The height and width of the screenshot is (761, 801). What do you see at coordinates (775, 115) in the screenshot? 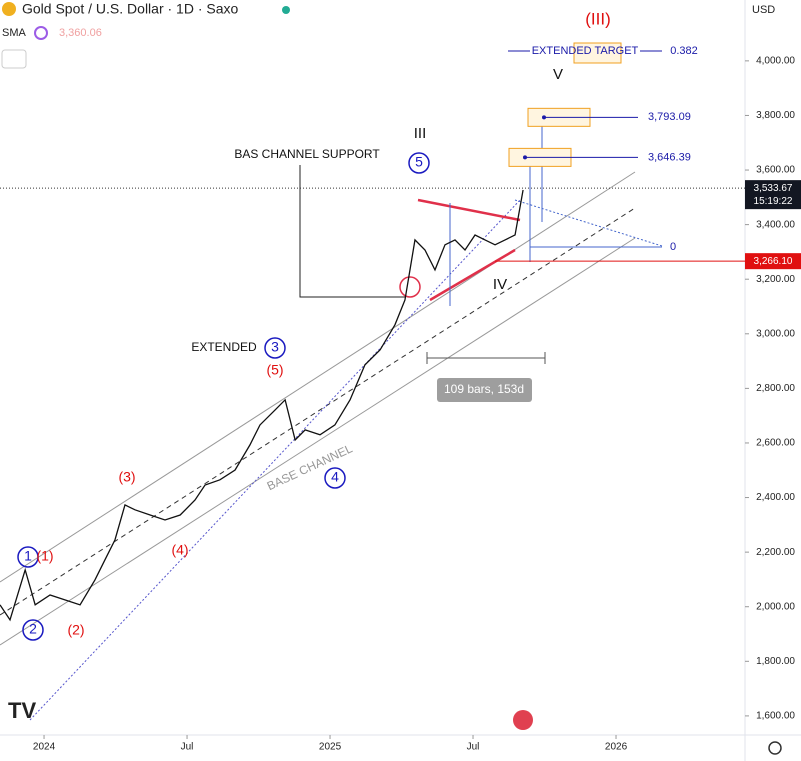
I see `y-tick-label: 3,800.00` at bounding box center [775, 115].